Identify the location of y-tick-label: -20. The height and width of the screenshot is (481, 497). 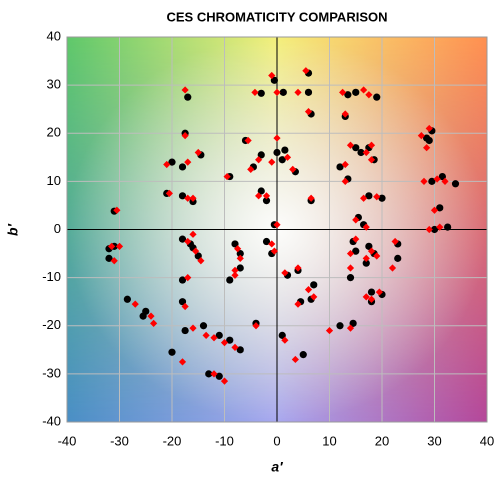
(51, 324).